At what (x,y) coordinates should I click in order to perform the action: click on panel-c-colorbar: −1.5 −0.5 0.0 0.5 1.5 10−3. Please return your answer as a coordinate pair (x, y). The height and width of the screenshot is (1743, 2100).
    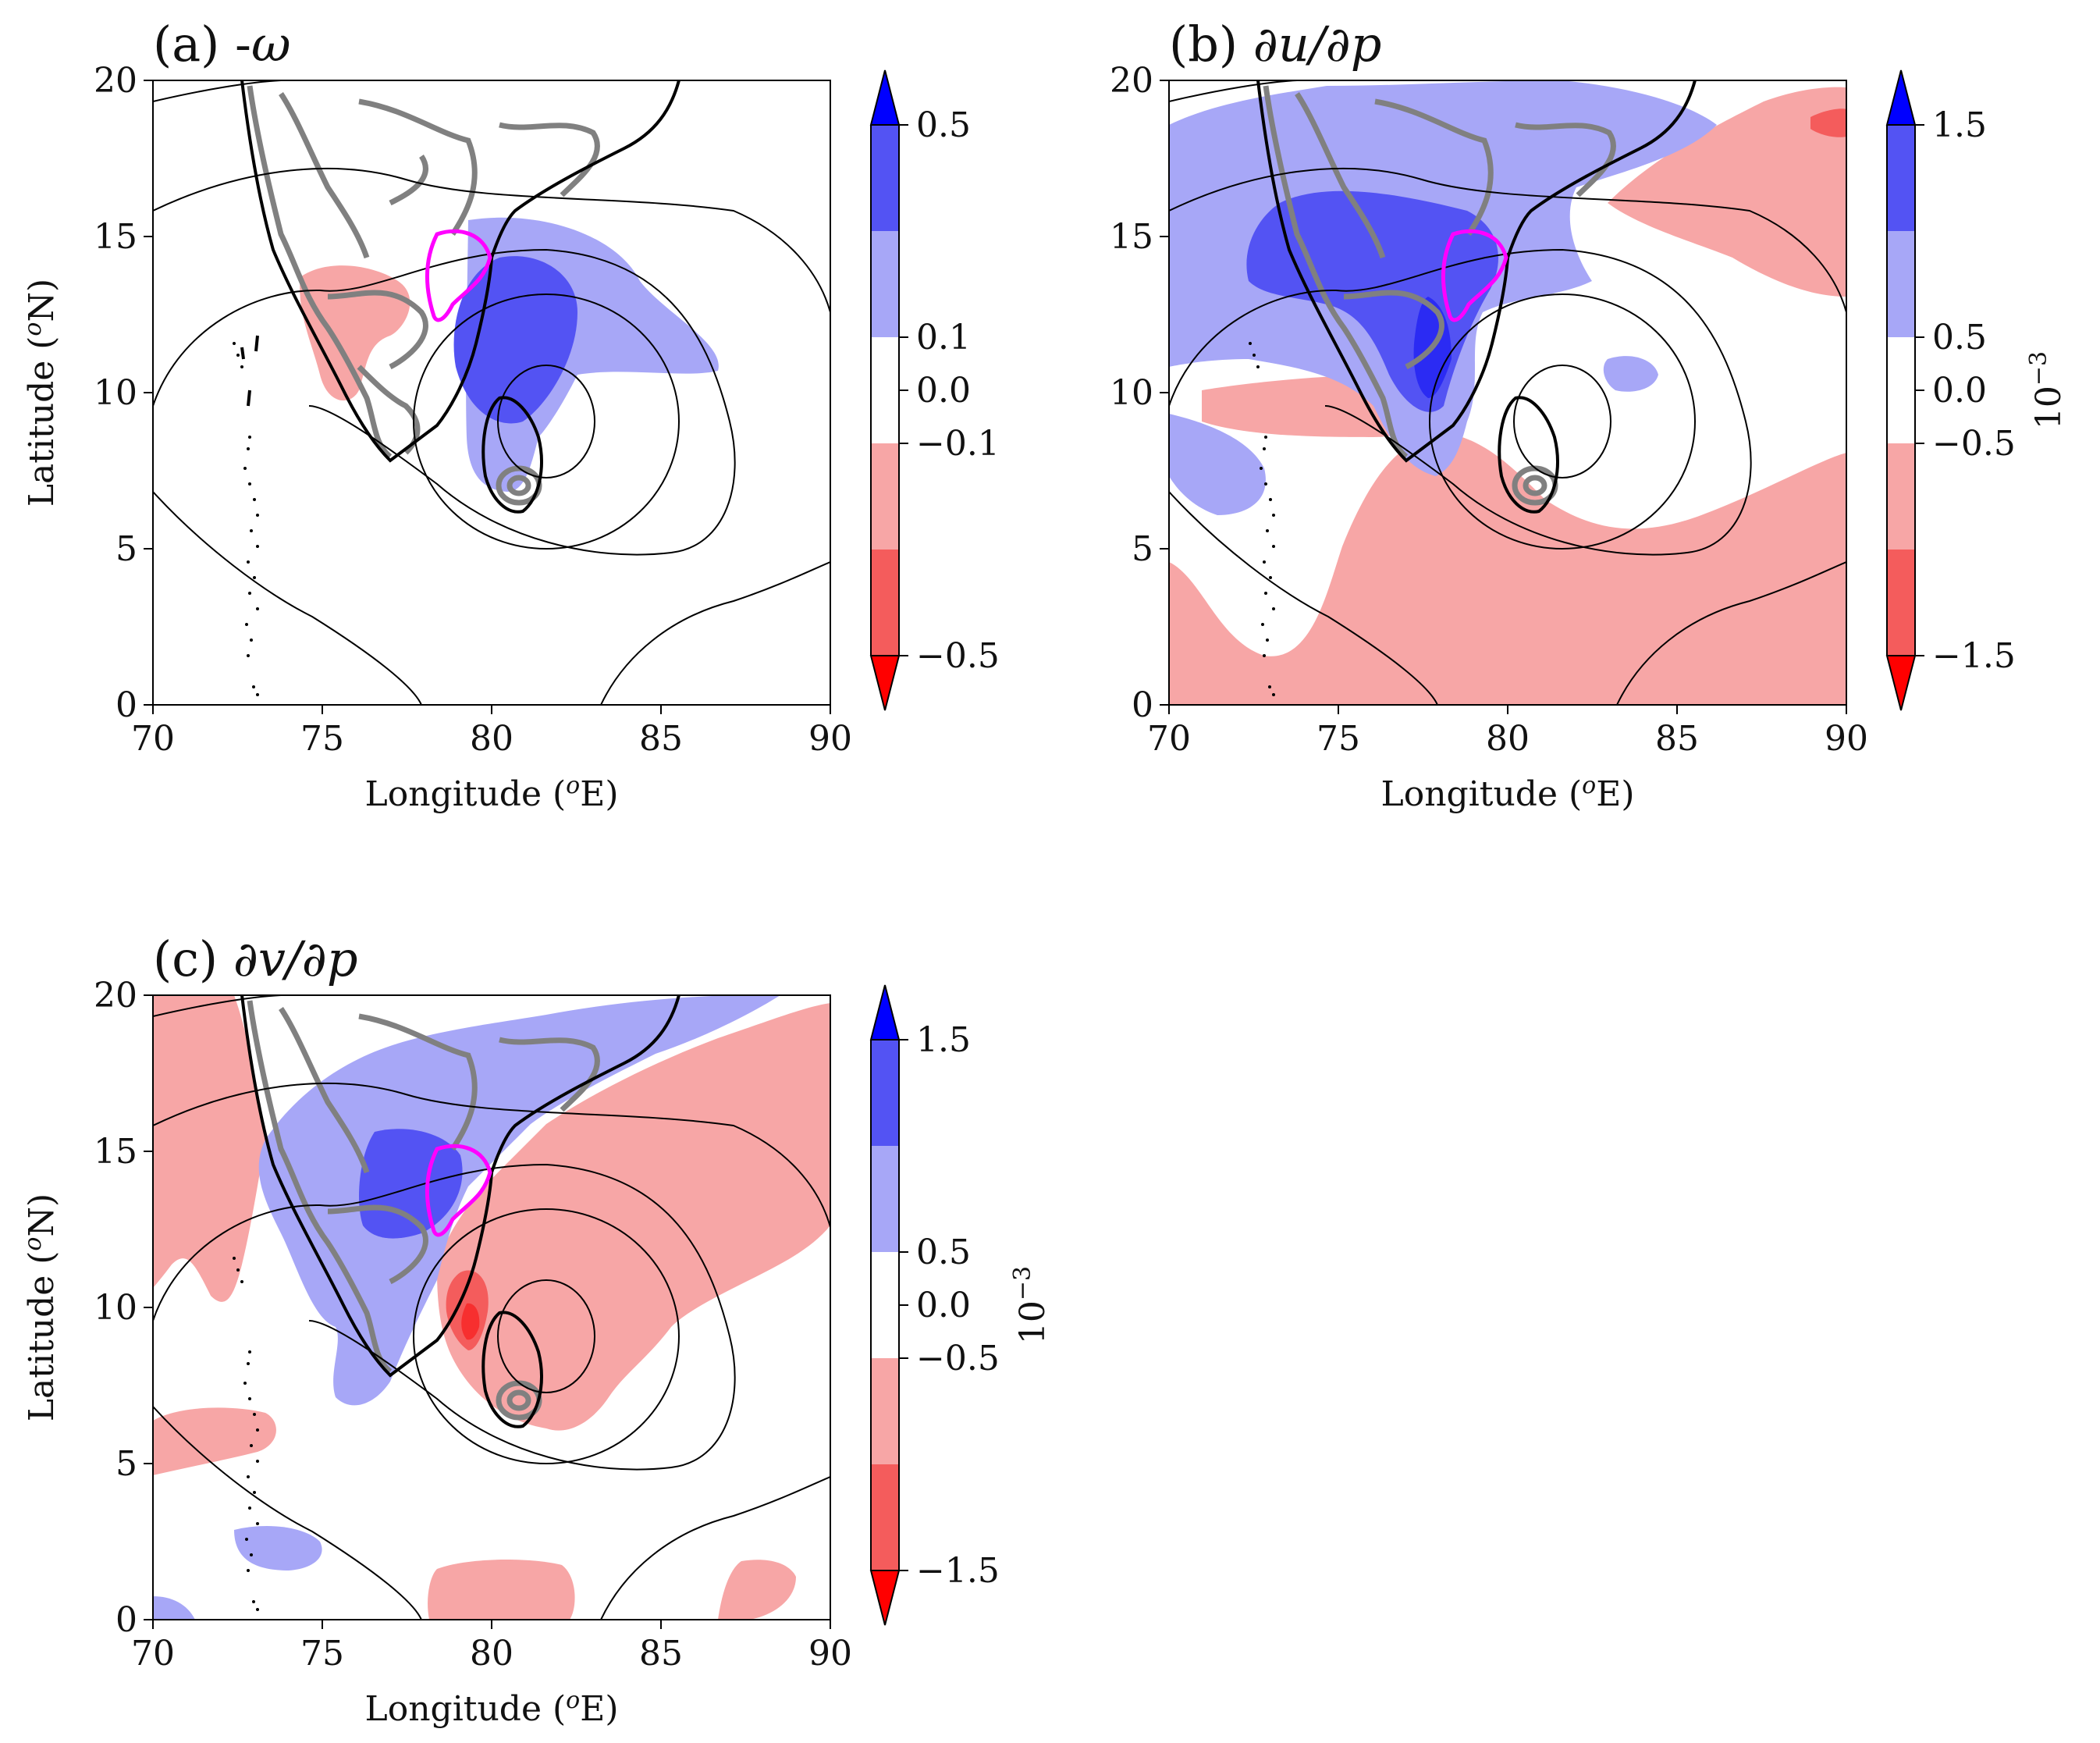
    Looking at the image, I should click on (961, 1305).